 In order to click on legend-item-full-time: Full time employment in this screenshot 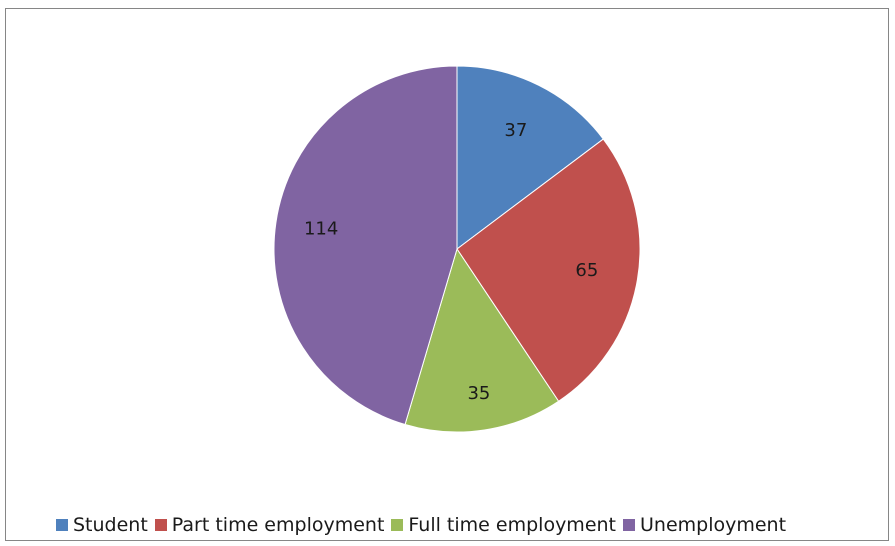, I will do `click(503, 525)`.